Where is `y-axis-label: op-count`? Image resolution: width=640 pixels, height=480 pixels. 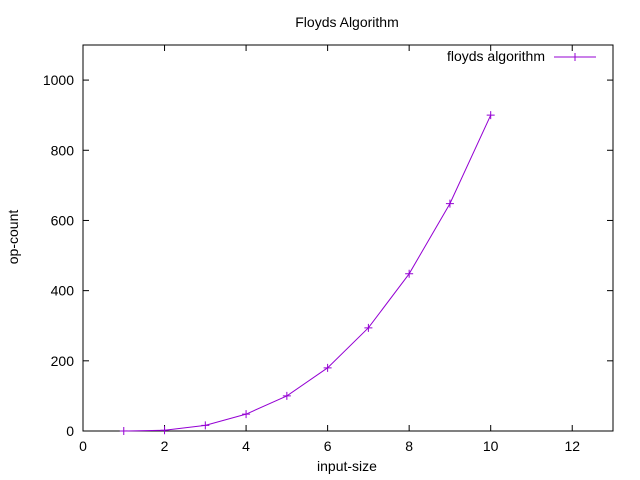 y-axis-label: op-count is located at coordinates (13, 237).